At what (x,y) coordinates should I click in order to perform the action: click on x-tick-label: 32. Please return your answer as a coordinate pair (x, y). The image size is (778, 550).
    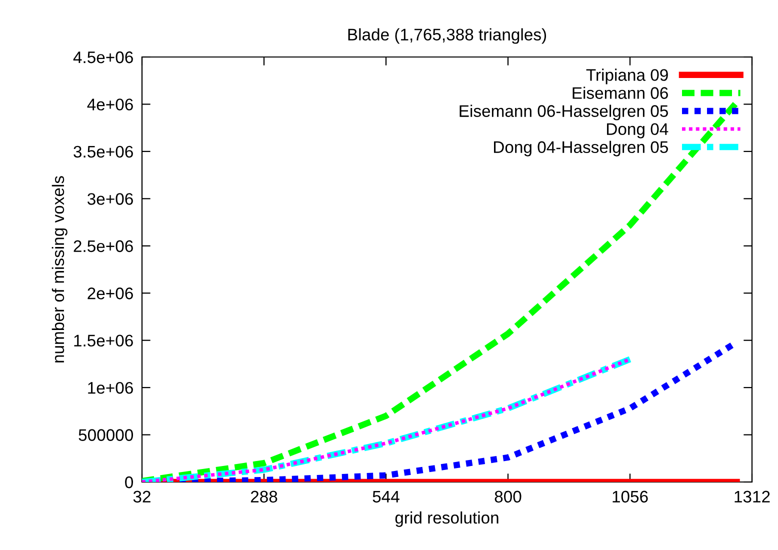
    Looking at the image, I should click on (141, 496).